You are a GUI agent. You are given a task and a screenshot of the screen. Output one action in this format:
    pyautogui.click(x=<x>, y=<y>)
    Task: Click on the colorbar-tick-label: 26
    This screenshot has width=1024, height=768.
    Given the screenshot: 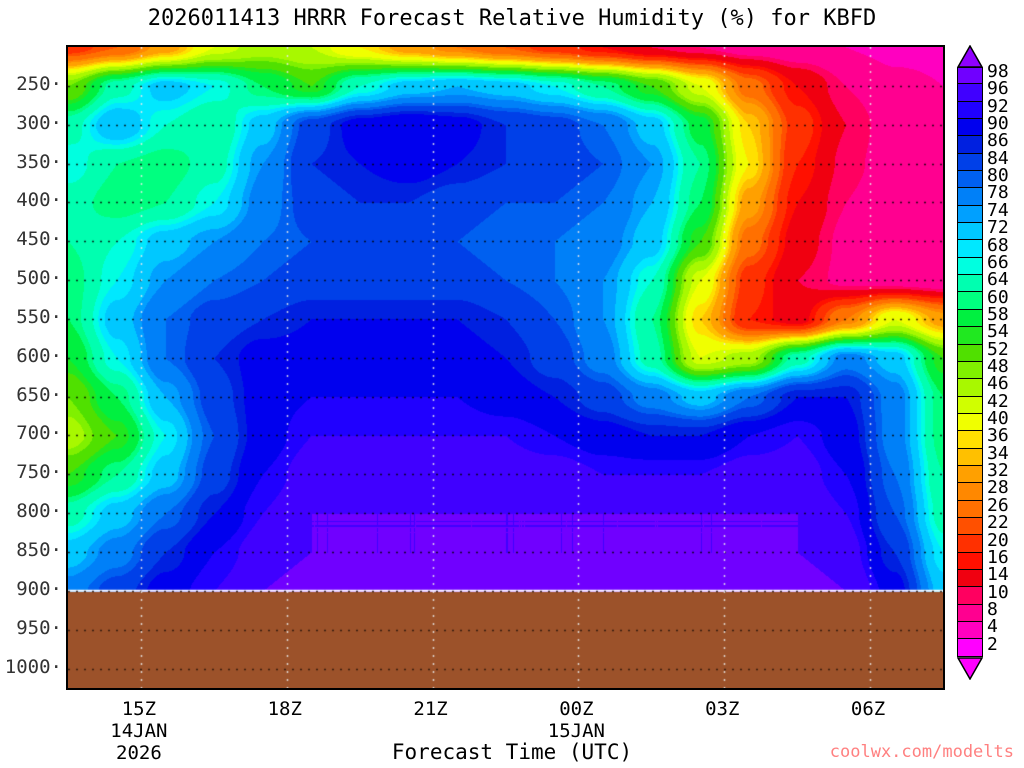 What is the action you would take?
    pyautogui.click(x=998, y=505)
    